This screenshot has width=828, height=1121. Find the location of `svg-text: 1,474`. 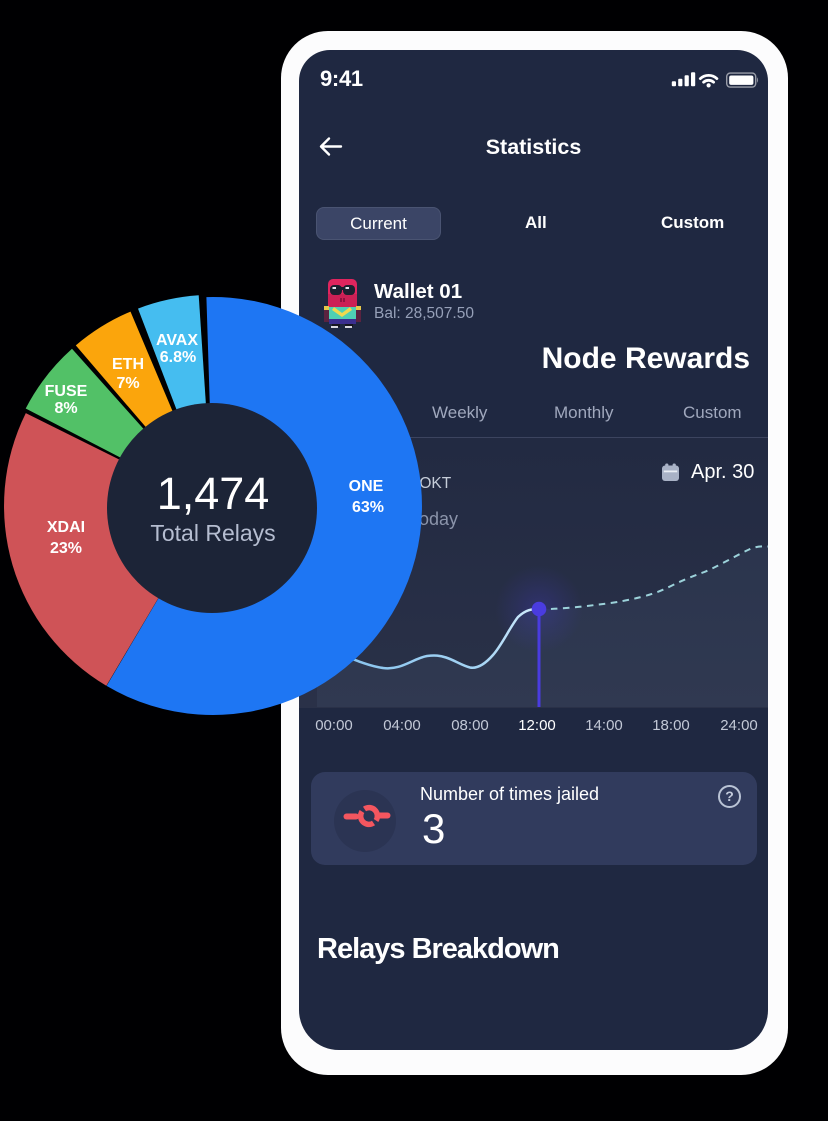

svg-text: 1,474 is located at coordinates (213, 493).